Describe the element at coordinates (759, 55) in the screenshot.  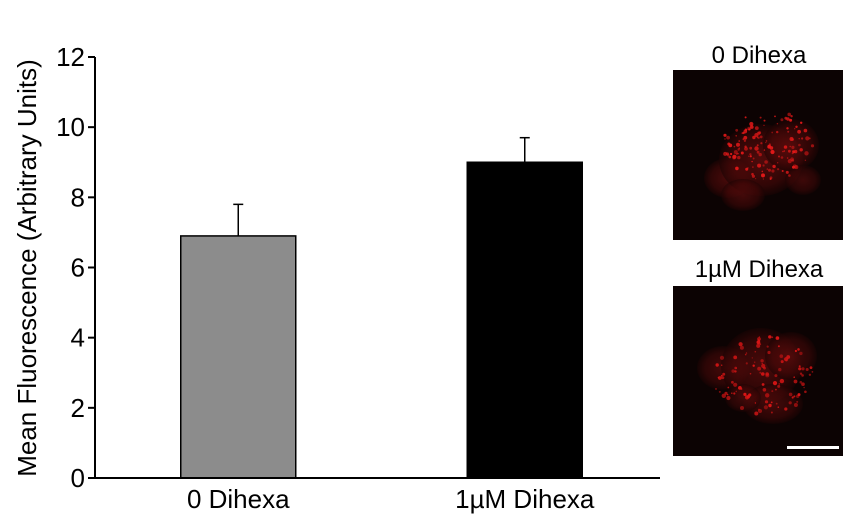
I see `image-label-0-dihexa: 0 Dihexa` at that location.